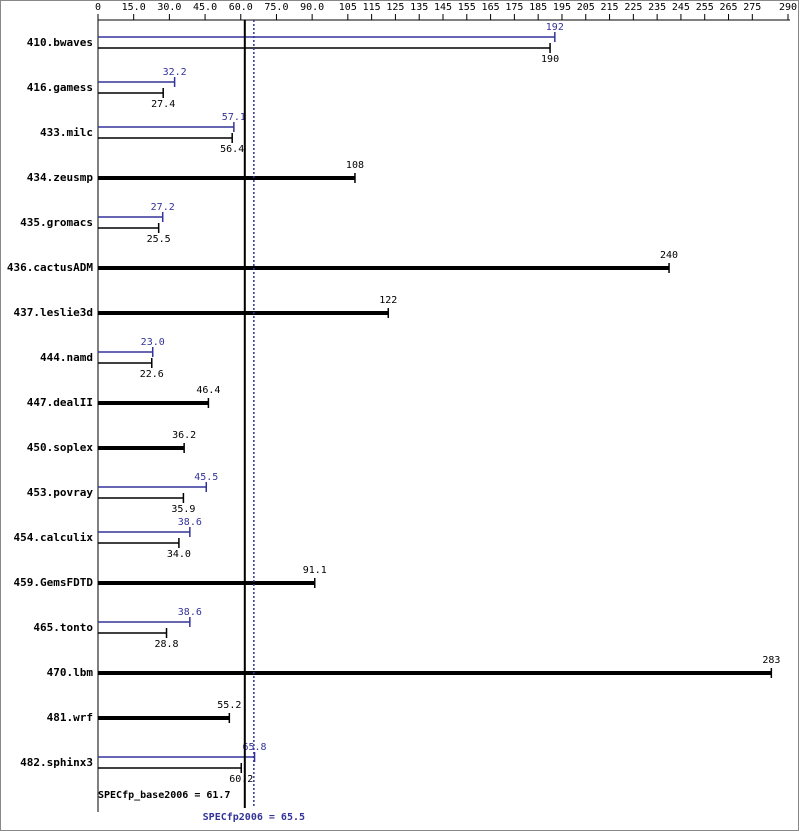 This screenshot has height=831, width=799. What do you see at coordinates (63, 627) in the screenshot?
I see `category-label: 465.tonto` at bounding box center [63, 627].